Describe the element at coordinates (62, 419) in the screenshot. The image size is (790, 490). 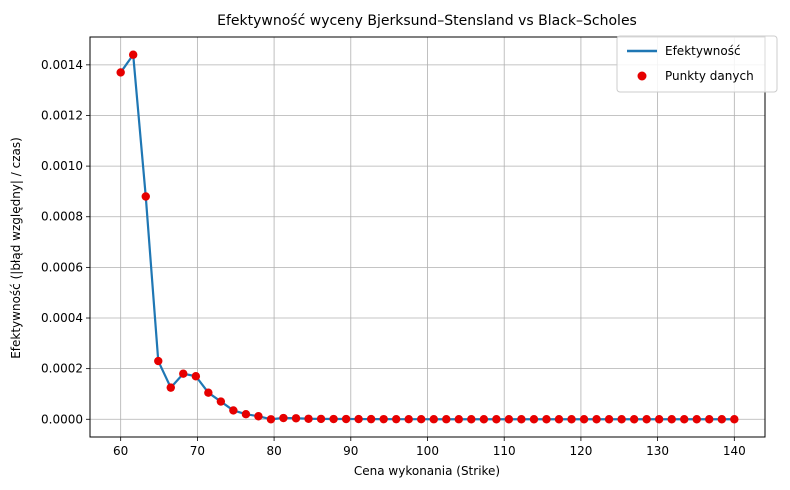
I see `y-tick-label: 0.0000` at that location.